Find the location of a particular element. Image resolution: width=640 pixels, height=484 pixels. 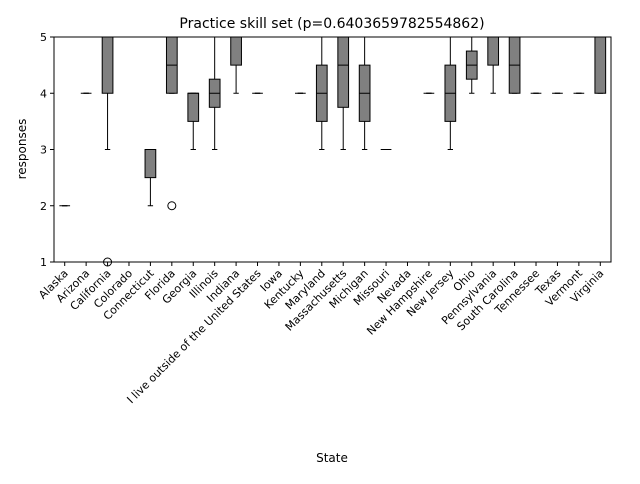

outlier-point is located at coordinates (172, 206).